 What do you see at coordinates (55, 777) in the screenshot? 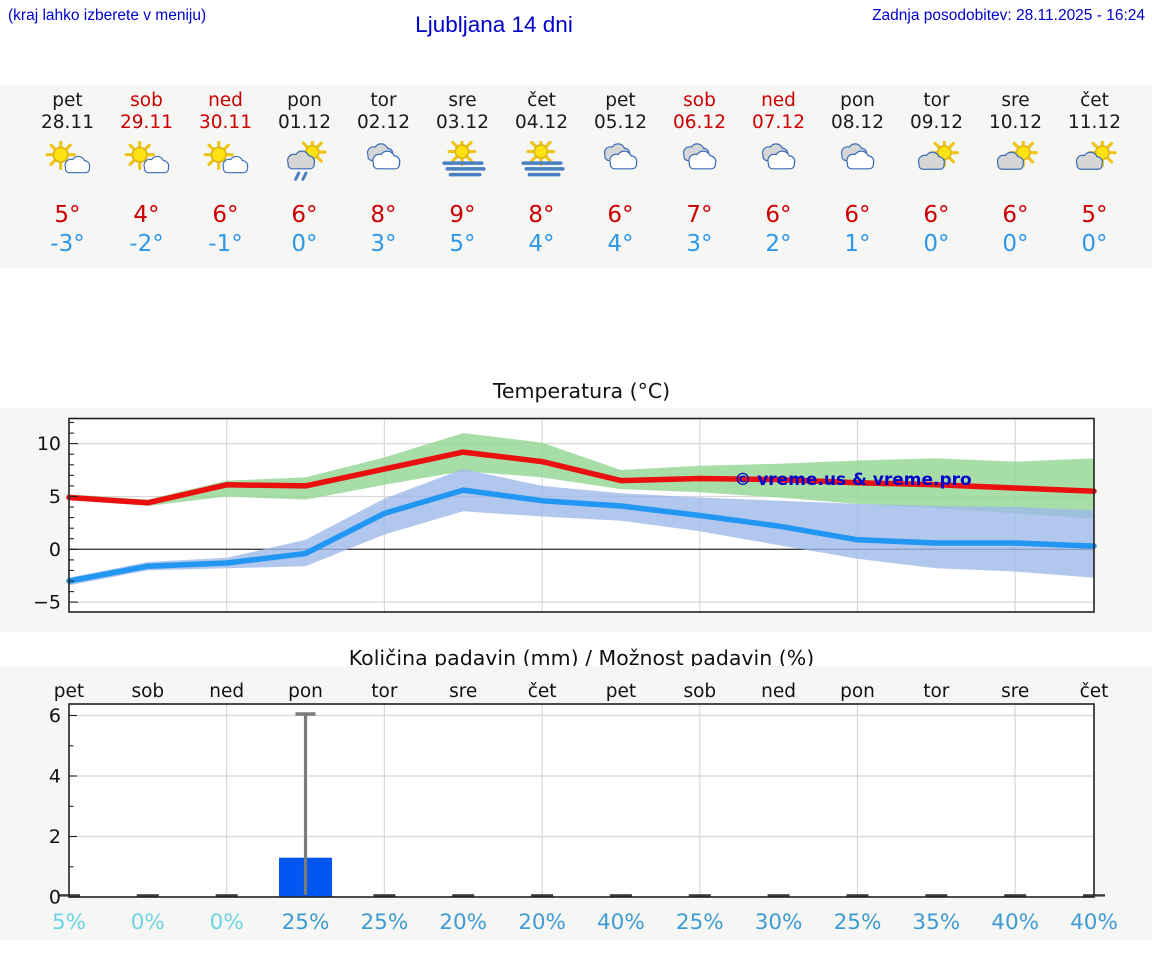
I see `y-tick-label: 4` at bounding box center [55, 777].